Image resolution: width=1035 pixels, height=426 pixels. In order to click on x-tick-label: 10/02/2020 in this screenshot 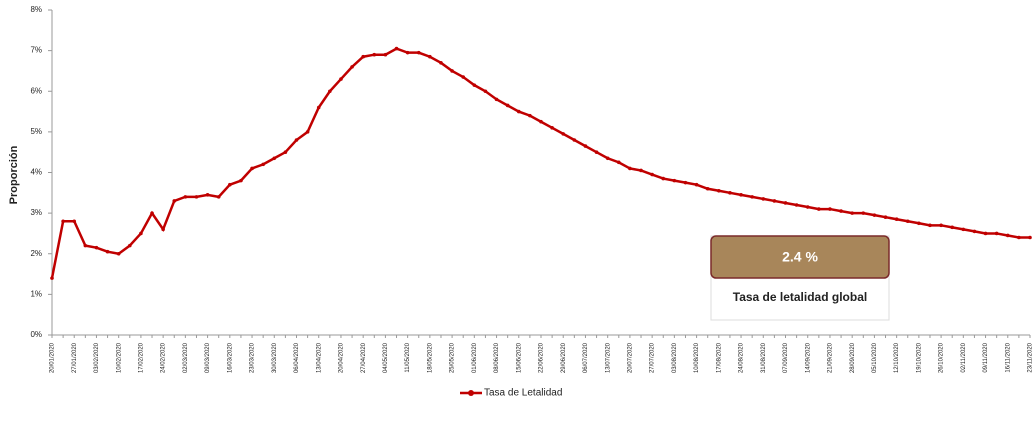, I will do `click(119, 357)`.